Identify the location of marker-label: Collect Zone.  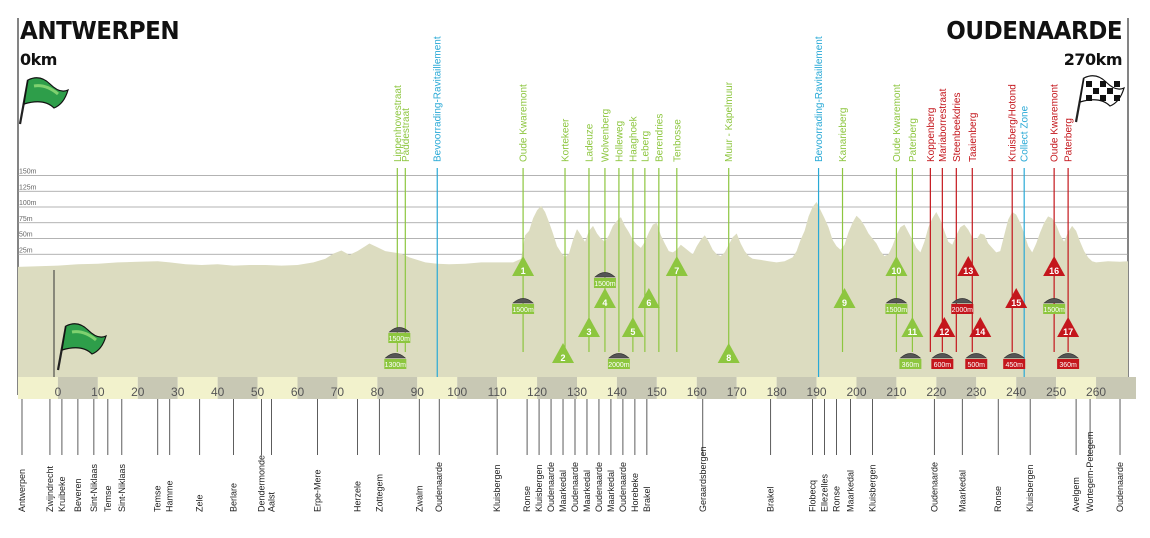
(1025, 133).